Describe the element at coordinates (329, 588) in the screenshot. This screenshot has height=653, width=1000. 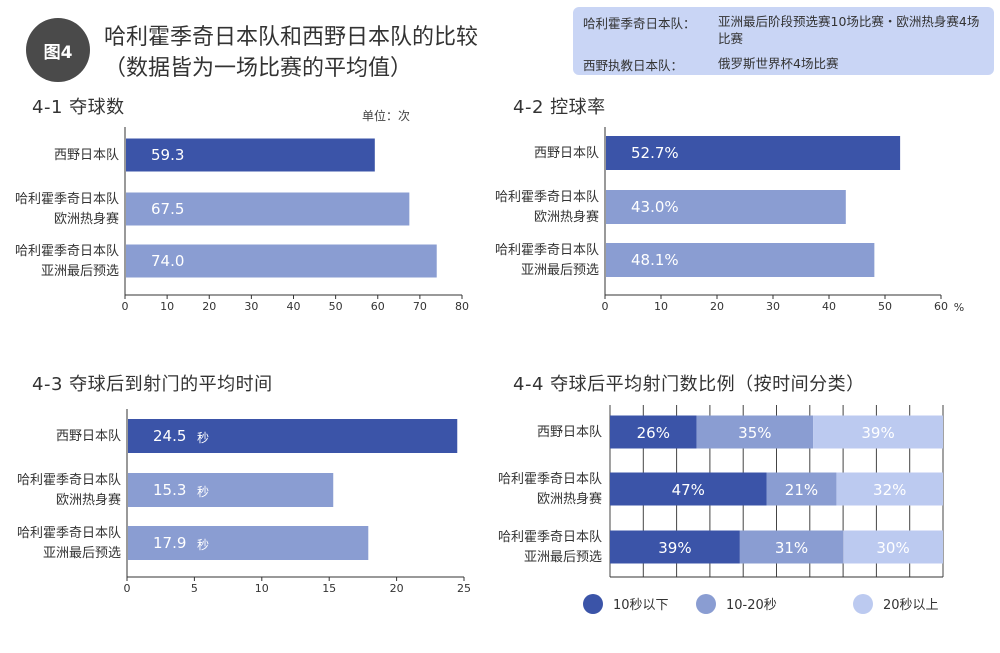
I see `chart3-tick-label: 15` at that location.